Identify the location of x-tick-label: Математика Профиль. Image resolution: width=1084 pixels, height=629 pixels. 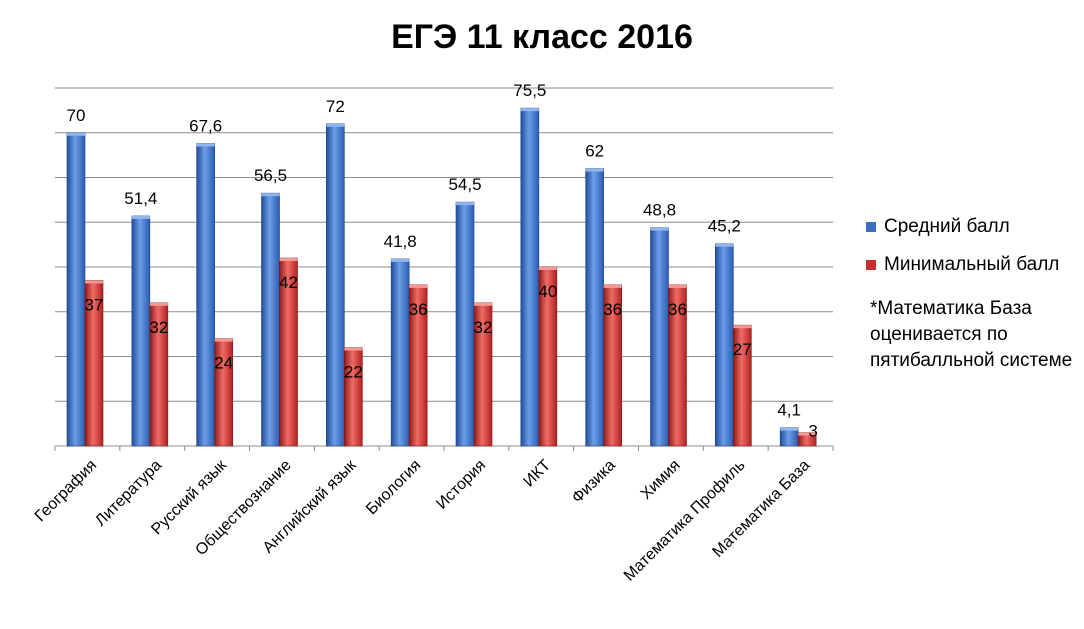
(685, 521).